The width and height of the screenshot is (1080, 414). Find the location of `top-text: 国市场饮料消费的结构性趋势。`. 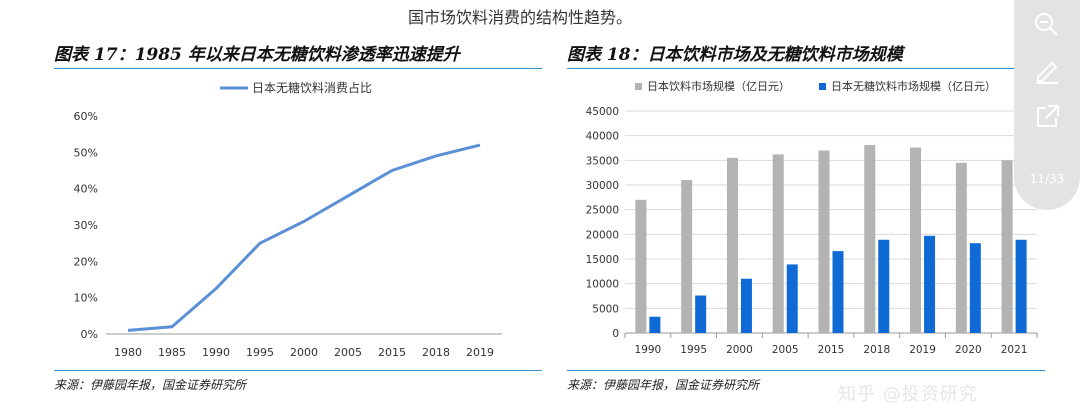

top-text: 国市场饮料消费的结构性趋势。 is located at coordinates (520, 17).